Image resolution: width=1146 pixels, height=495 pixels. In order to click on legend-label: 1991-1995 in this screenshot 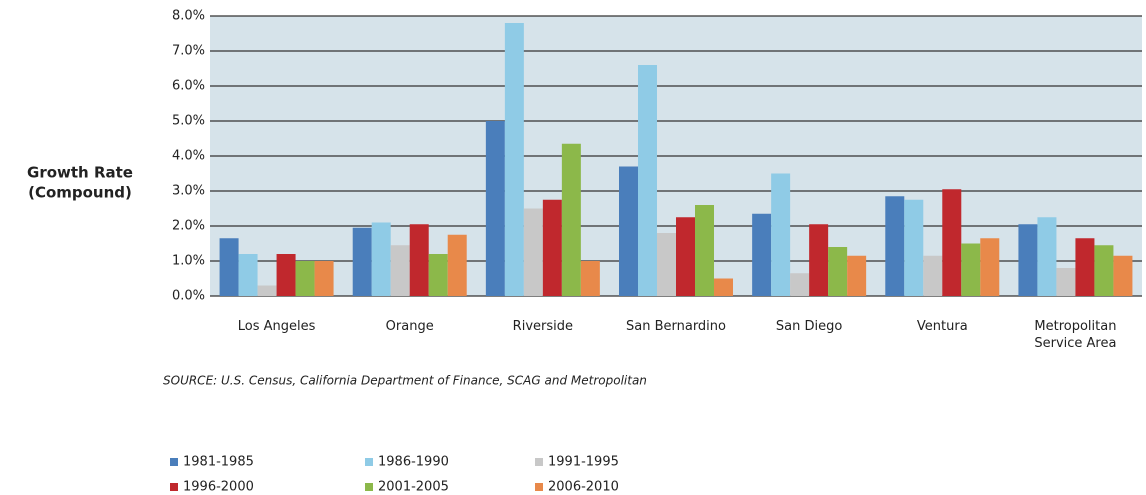, I will do `click(583, 462)`.